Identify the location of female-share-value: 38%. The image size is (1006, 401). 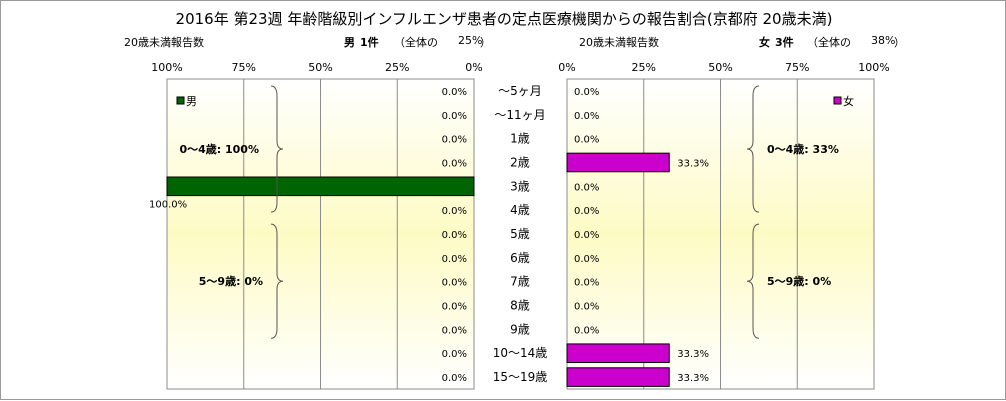
(883, 40).